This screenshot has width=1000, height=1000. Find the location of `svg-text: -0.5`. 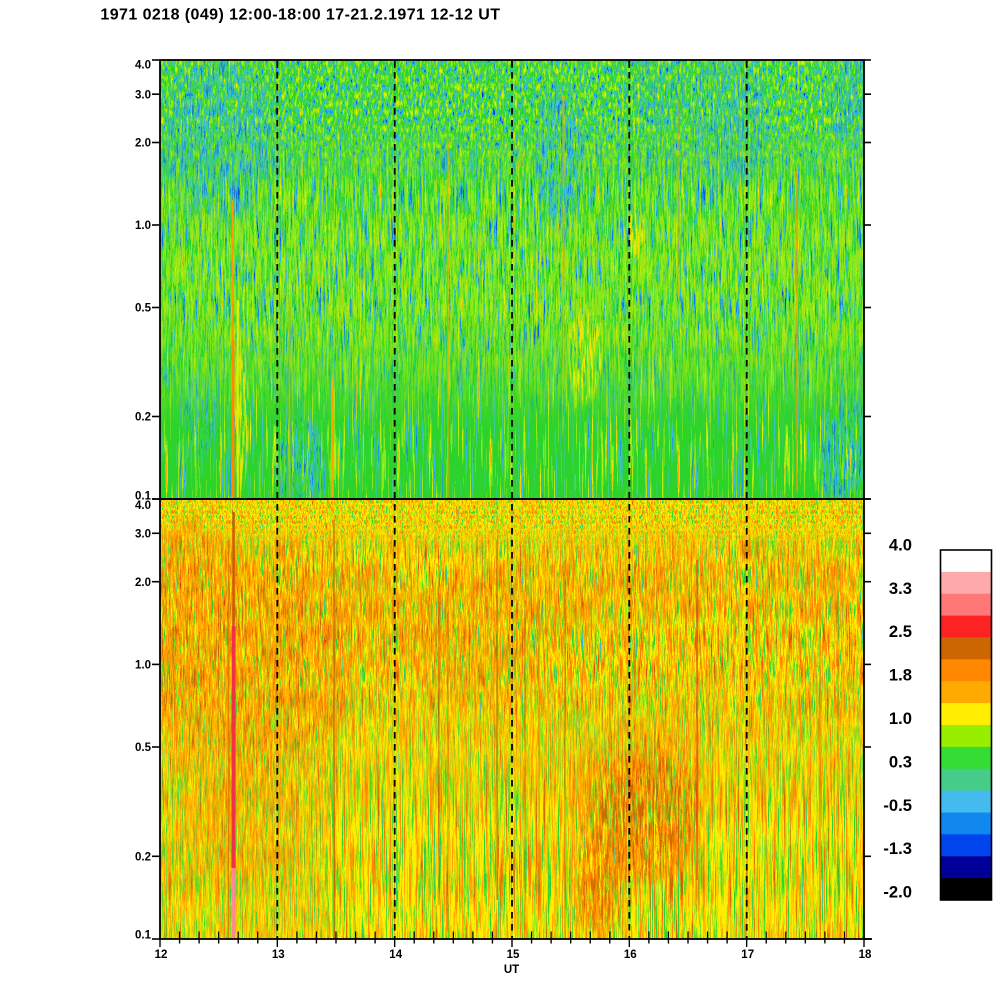

svg-text: -0.5 is located at coordinates (897, 805).